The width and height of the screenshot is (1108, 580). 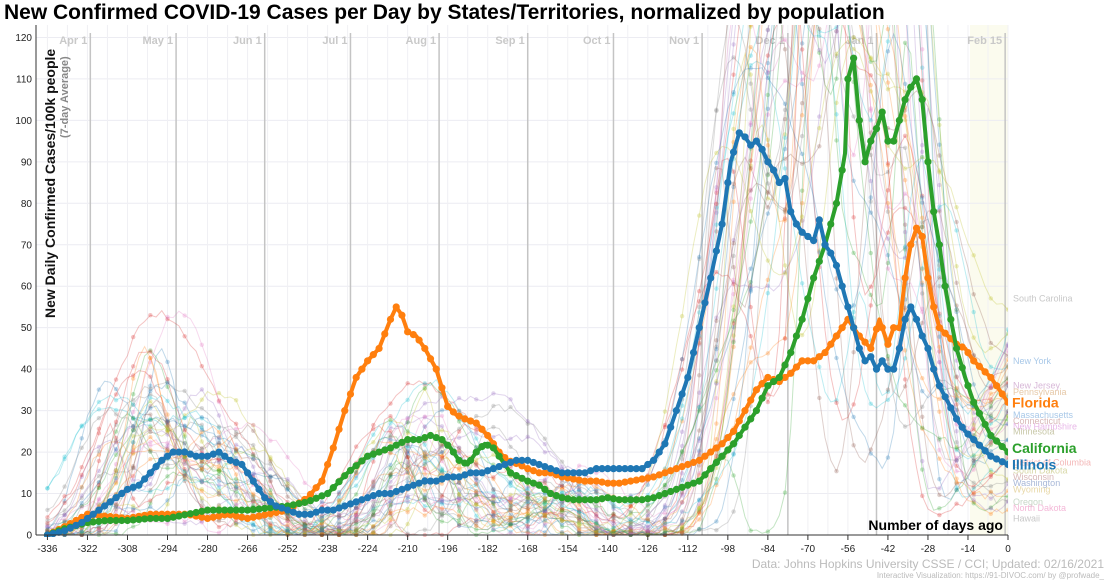 What do you see at coordinates (1035, 402) in the screenshot?
I see `end-label-florida: Florida` at bounding box center [1035, 402].